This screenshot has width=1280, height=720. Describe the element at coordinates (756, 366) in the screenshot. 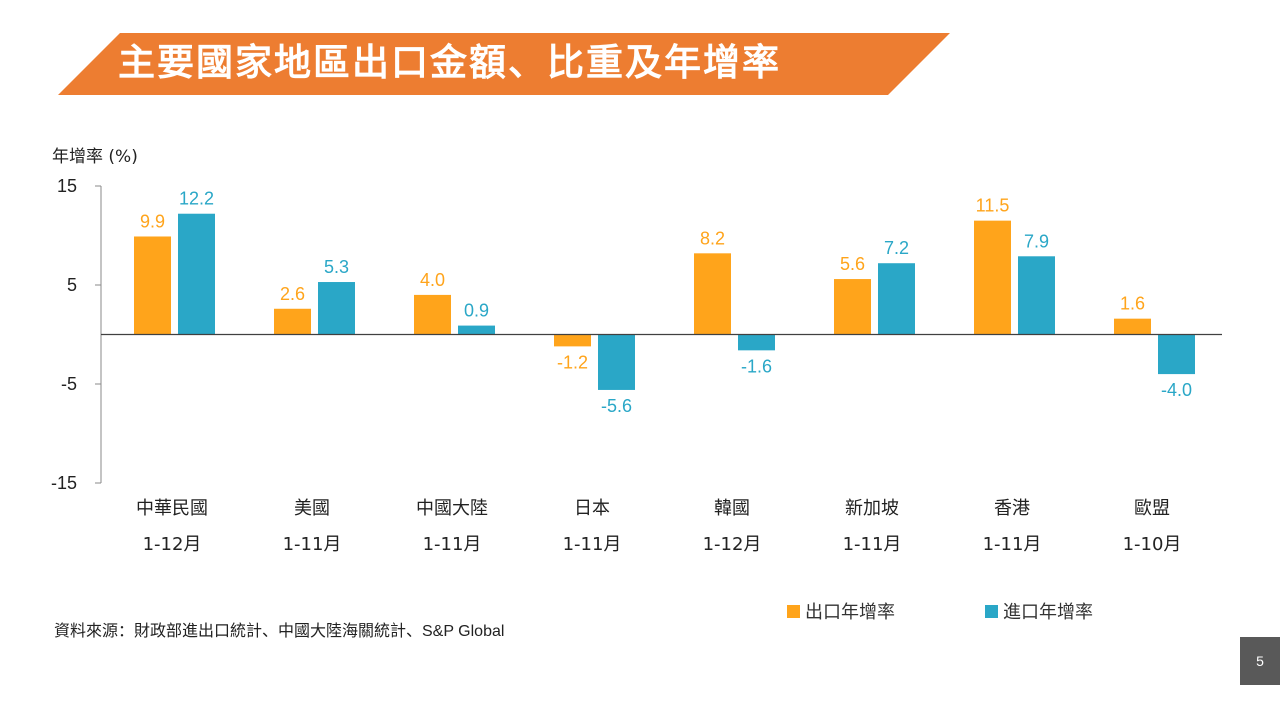

I see `import-data-label: -1.6` at that location.